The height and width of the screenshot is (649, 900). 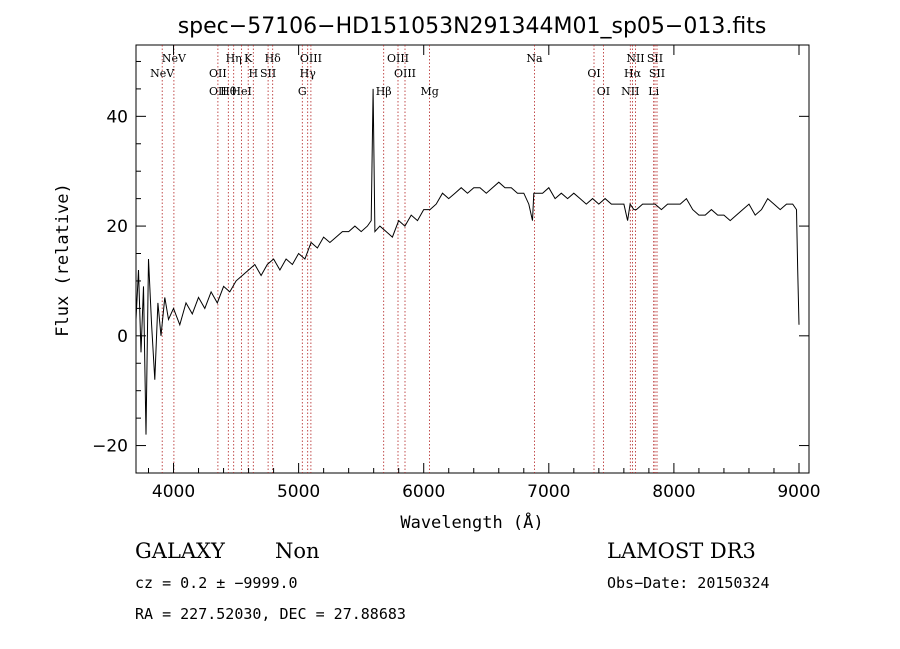 What do you see at coordinates (298, 492) in the screenshot?
I see `x-tick-label: 5000` at bounding box center [298, 492].